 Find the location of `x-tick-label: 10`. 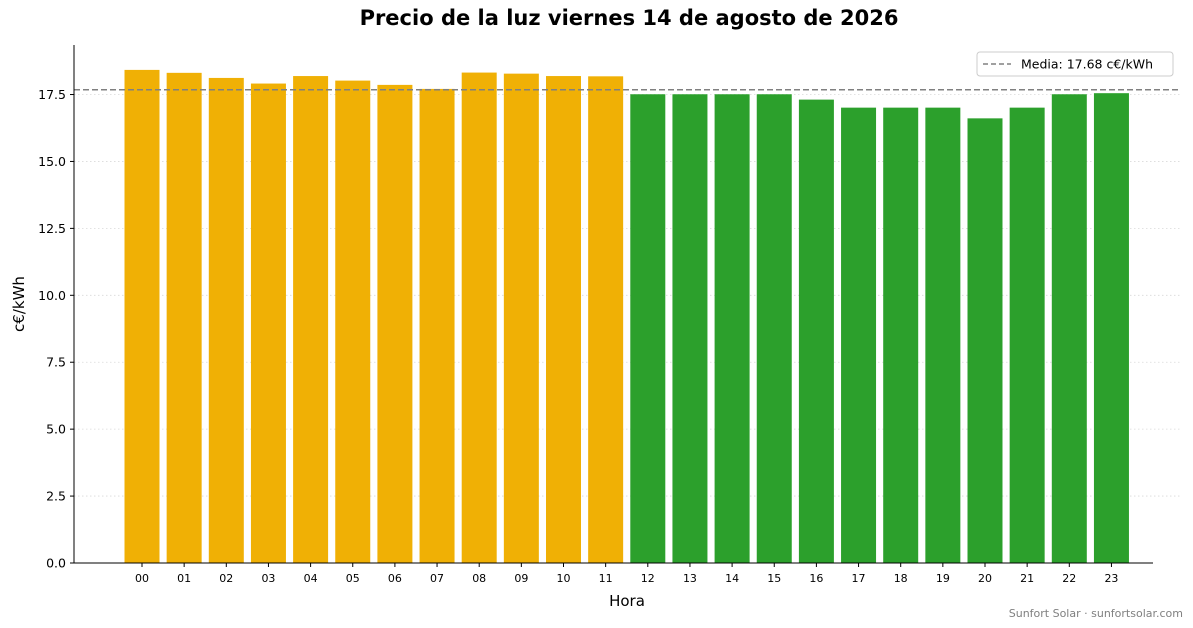

x-tick-label: 10 is located at coordinates (564, 578).